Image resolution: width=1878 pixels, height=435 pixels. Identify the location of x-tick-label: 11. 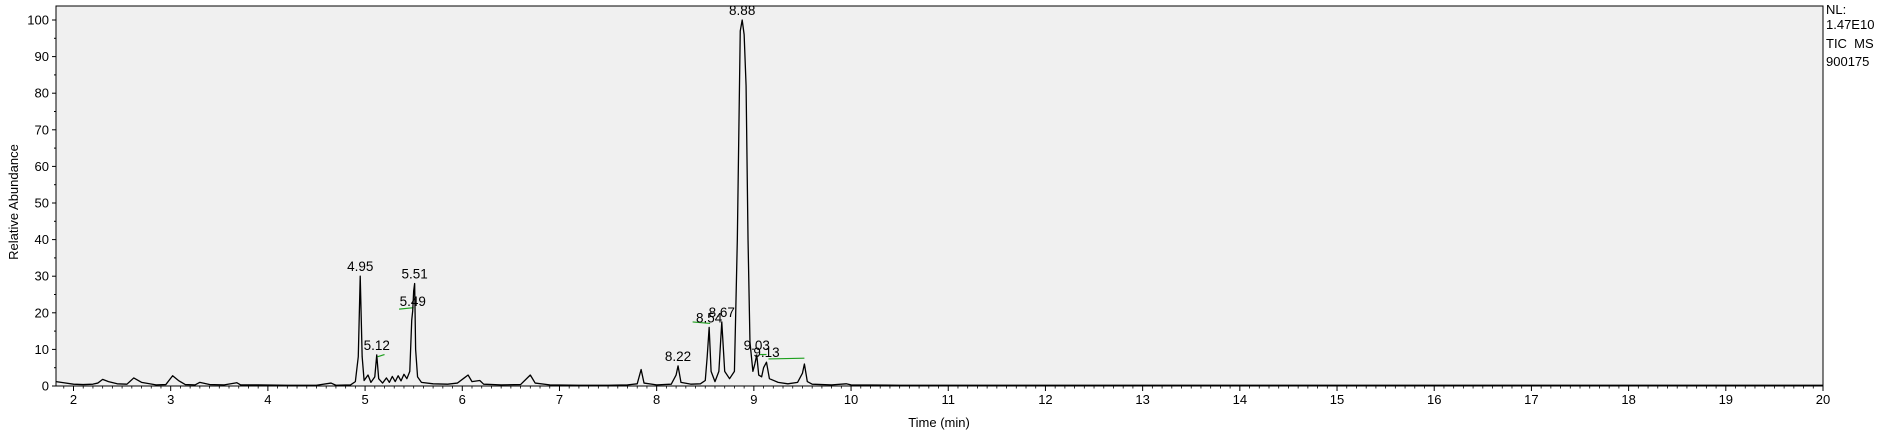
(948, 399).